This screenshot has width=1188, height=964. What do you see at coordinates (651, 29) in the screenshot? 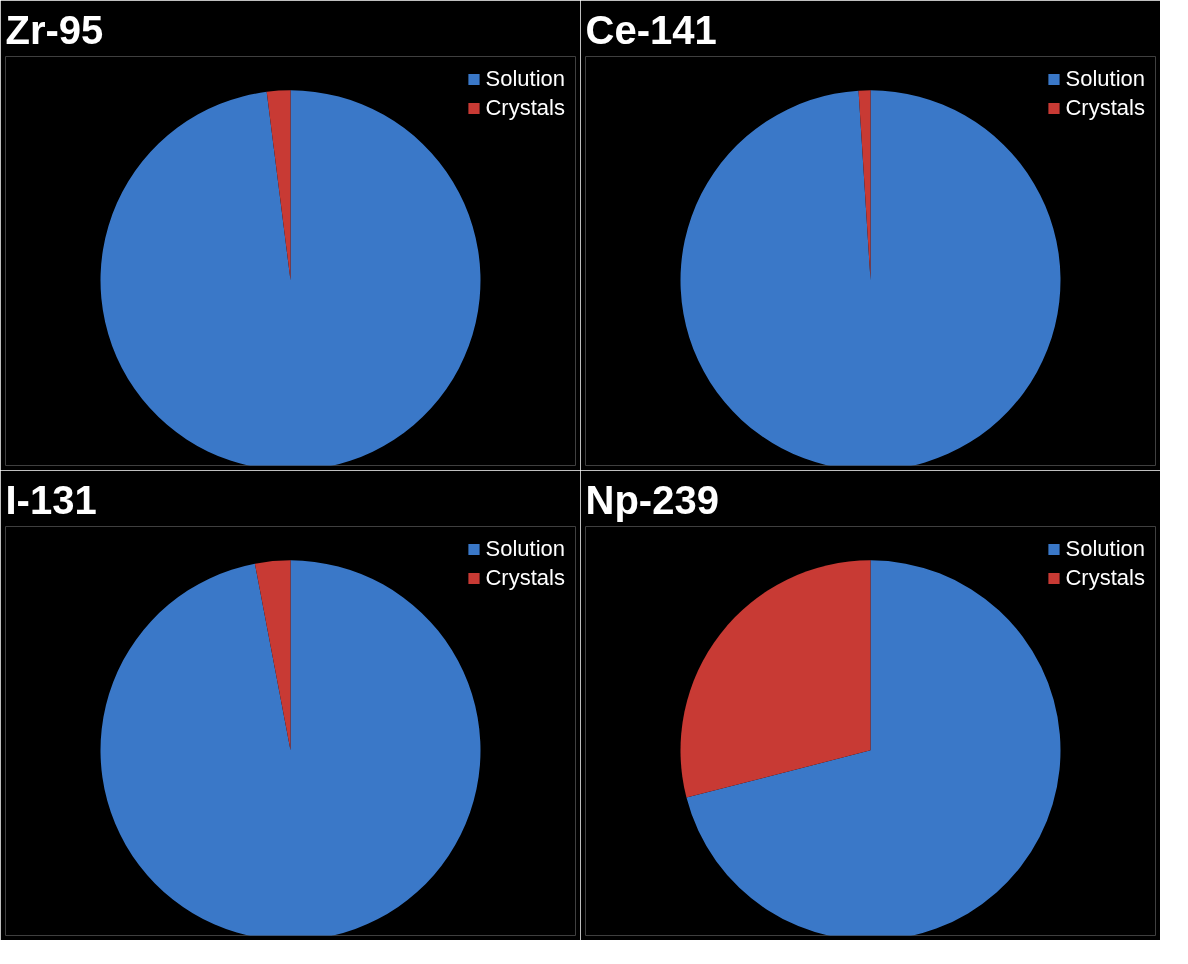
I see `chart-title: Ce-141` at bounding box center [651, 29].